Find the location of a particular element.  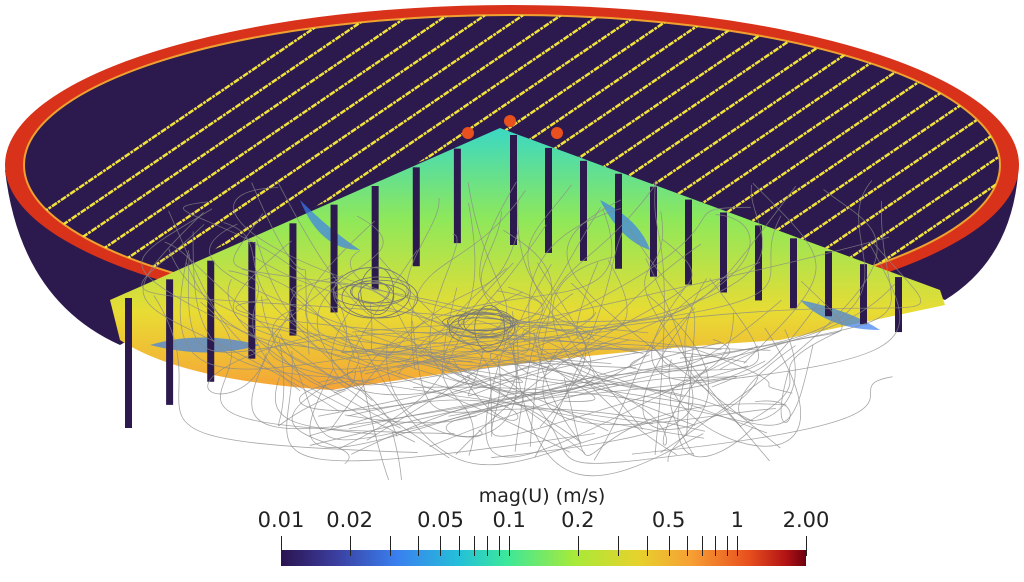

nozzle-marker is located at coordinates (557, 133).